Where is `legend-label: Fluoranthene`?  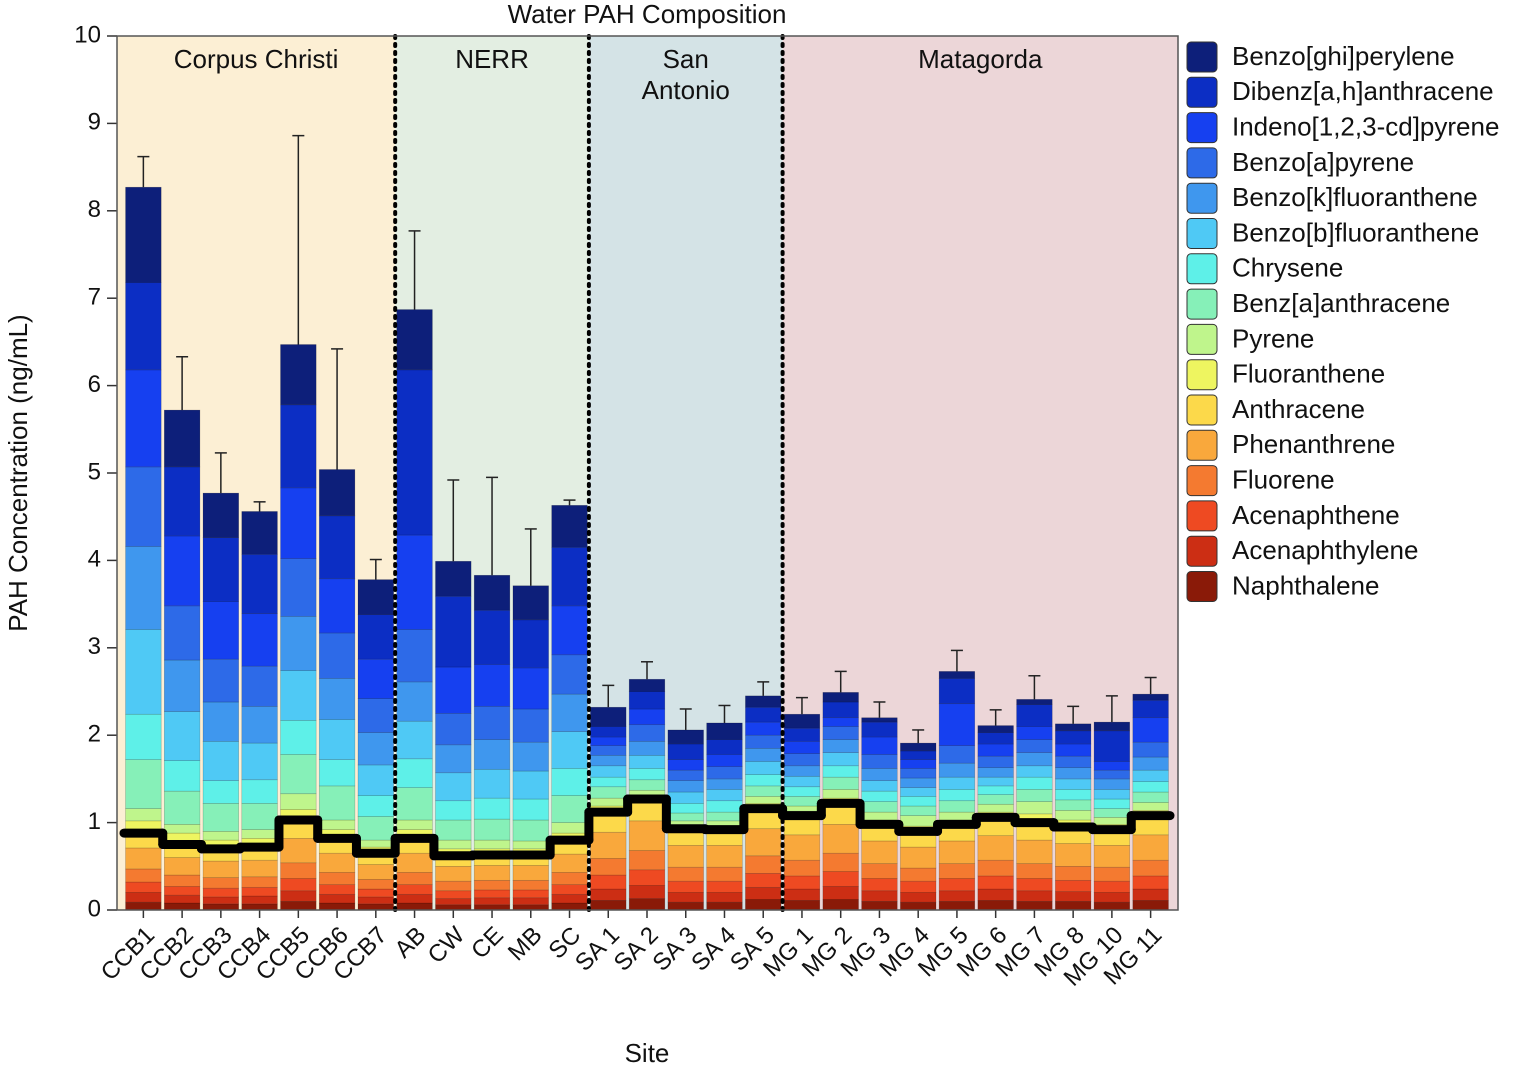 legend-label: Fluoranthene is located at coordinates (1308, 374).